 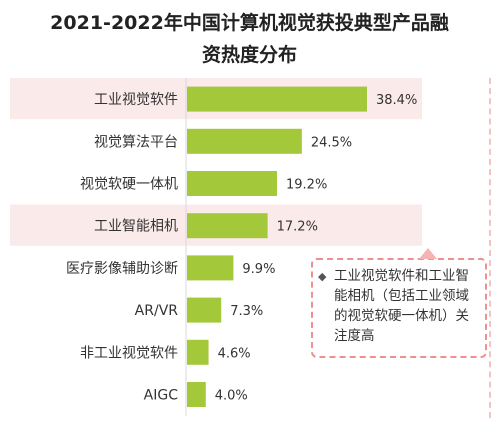 I want to click on category-label: 工业智能相机, so click(x=136, y=227).